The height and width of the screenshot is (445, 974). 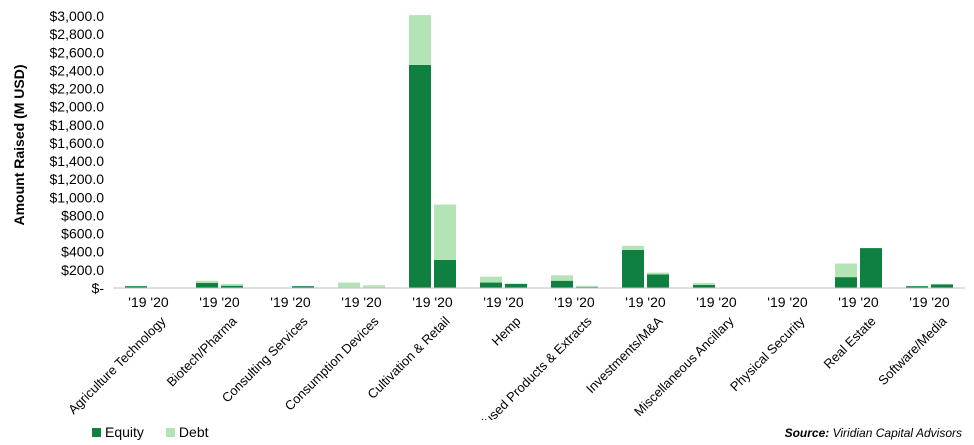 What do you see at coordinates (77, 89) in the screenshot?
I see `y-tick-label: $2,200.0` at bounding box center [77, 89].